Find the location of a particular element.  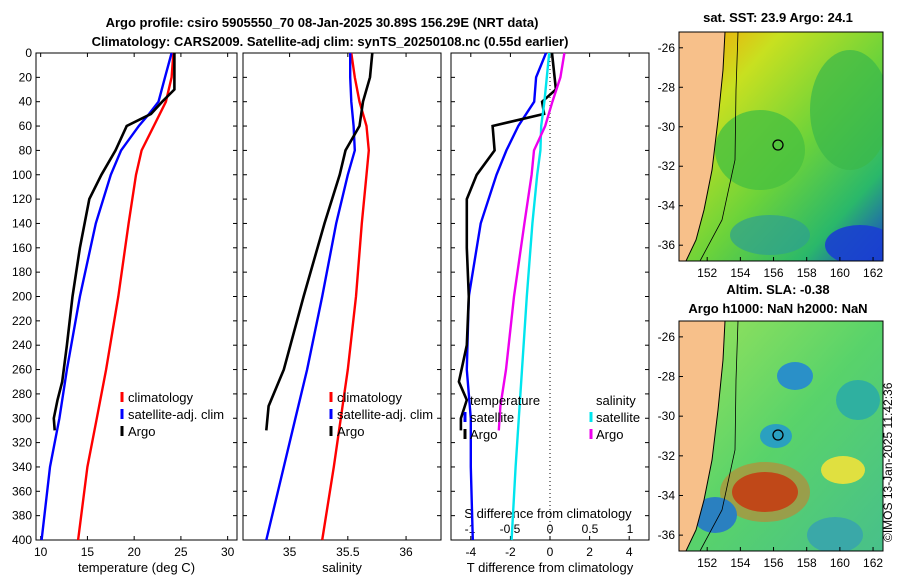

s-axis-label: S difference from climatology is located at coordinates (548, 513).